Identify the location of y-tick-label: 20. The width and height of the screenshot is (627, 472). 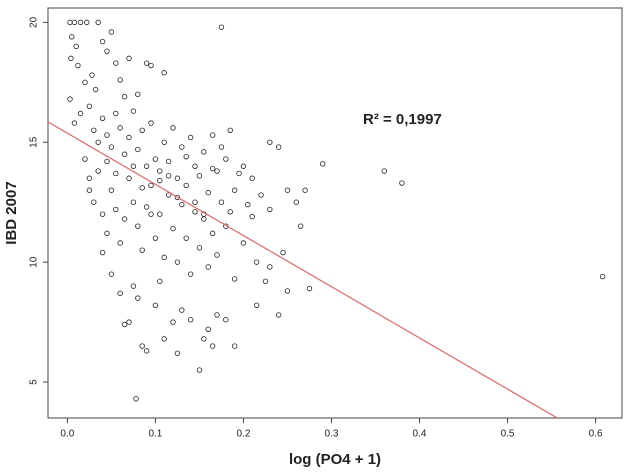
(34, 22).